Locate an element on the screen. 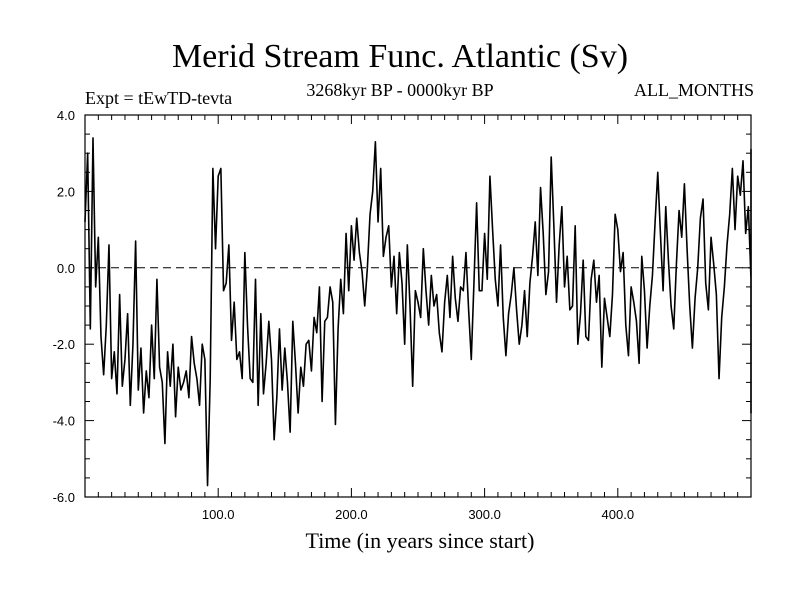 The height and width of the screenshot is (600, 800). x-tick-label: 400.0 is located at coordinates (618, 514).